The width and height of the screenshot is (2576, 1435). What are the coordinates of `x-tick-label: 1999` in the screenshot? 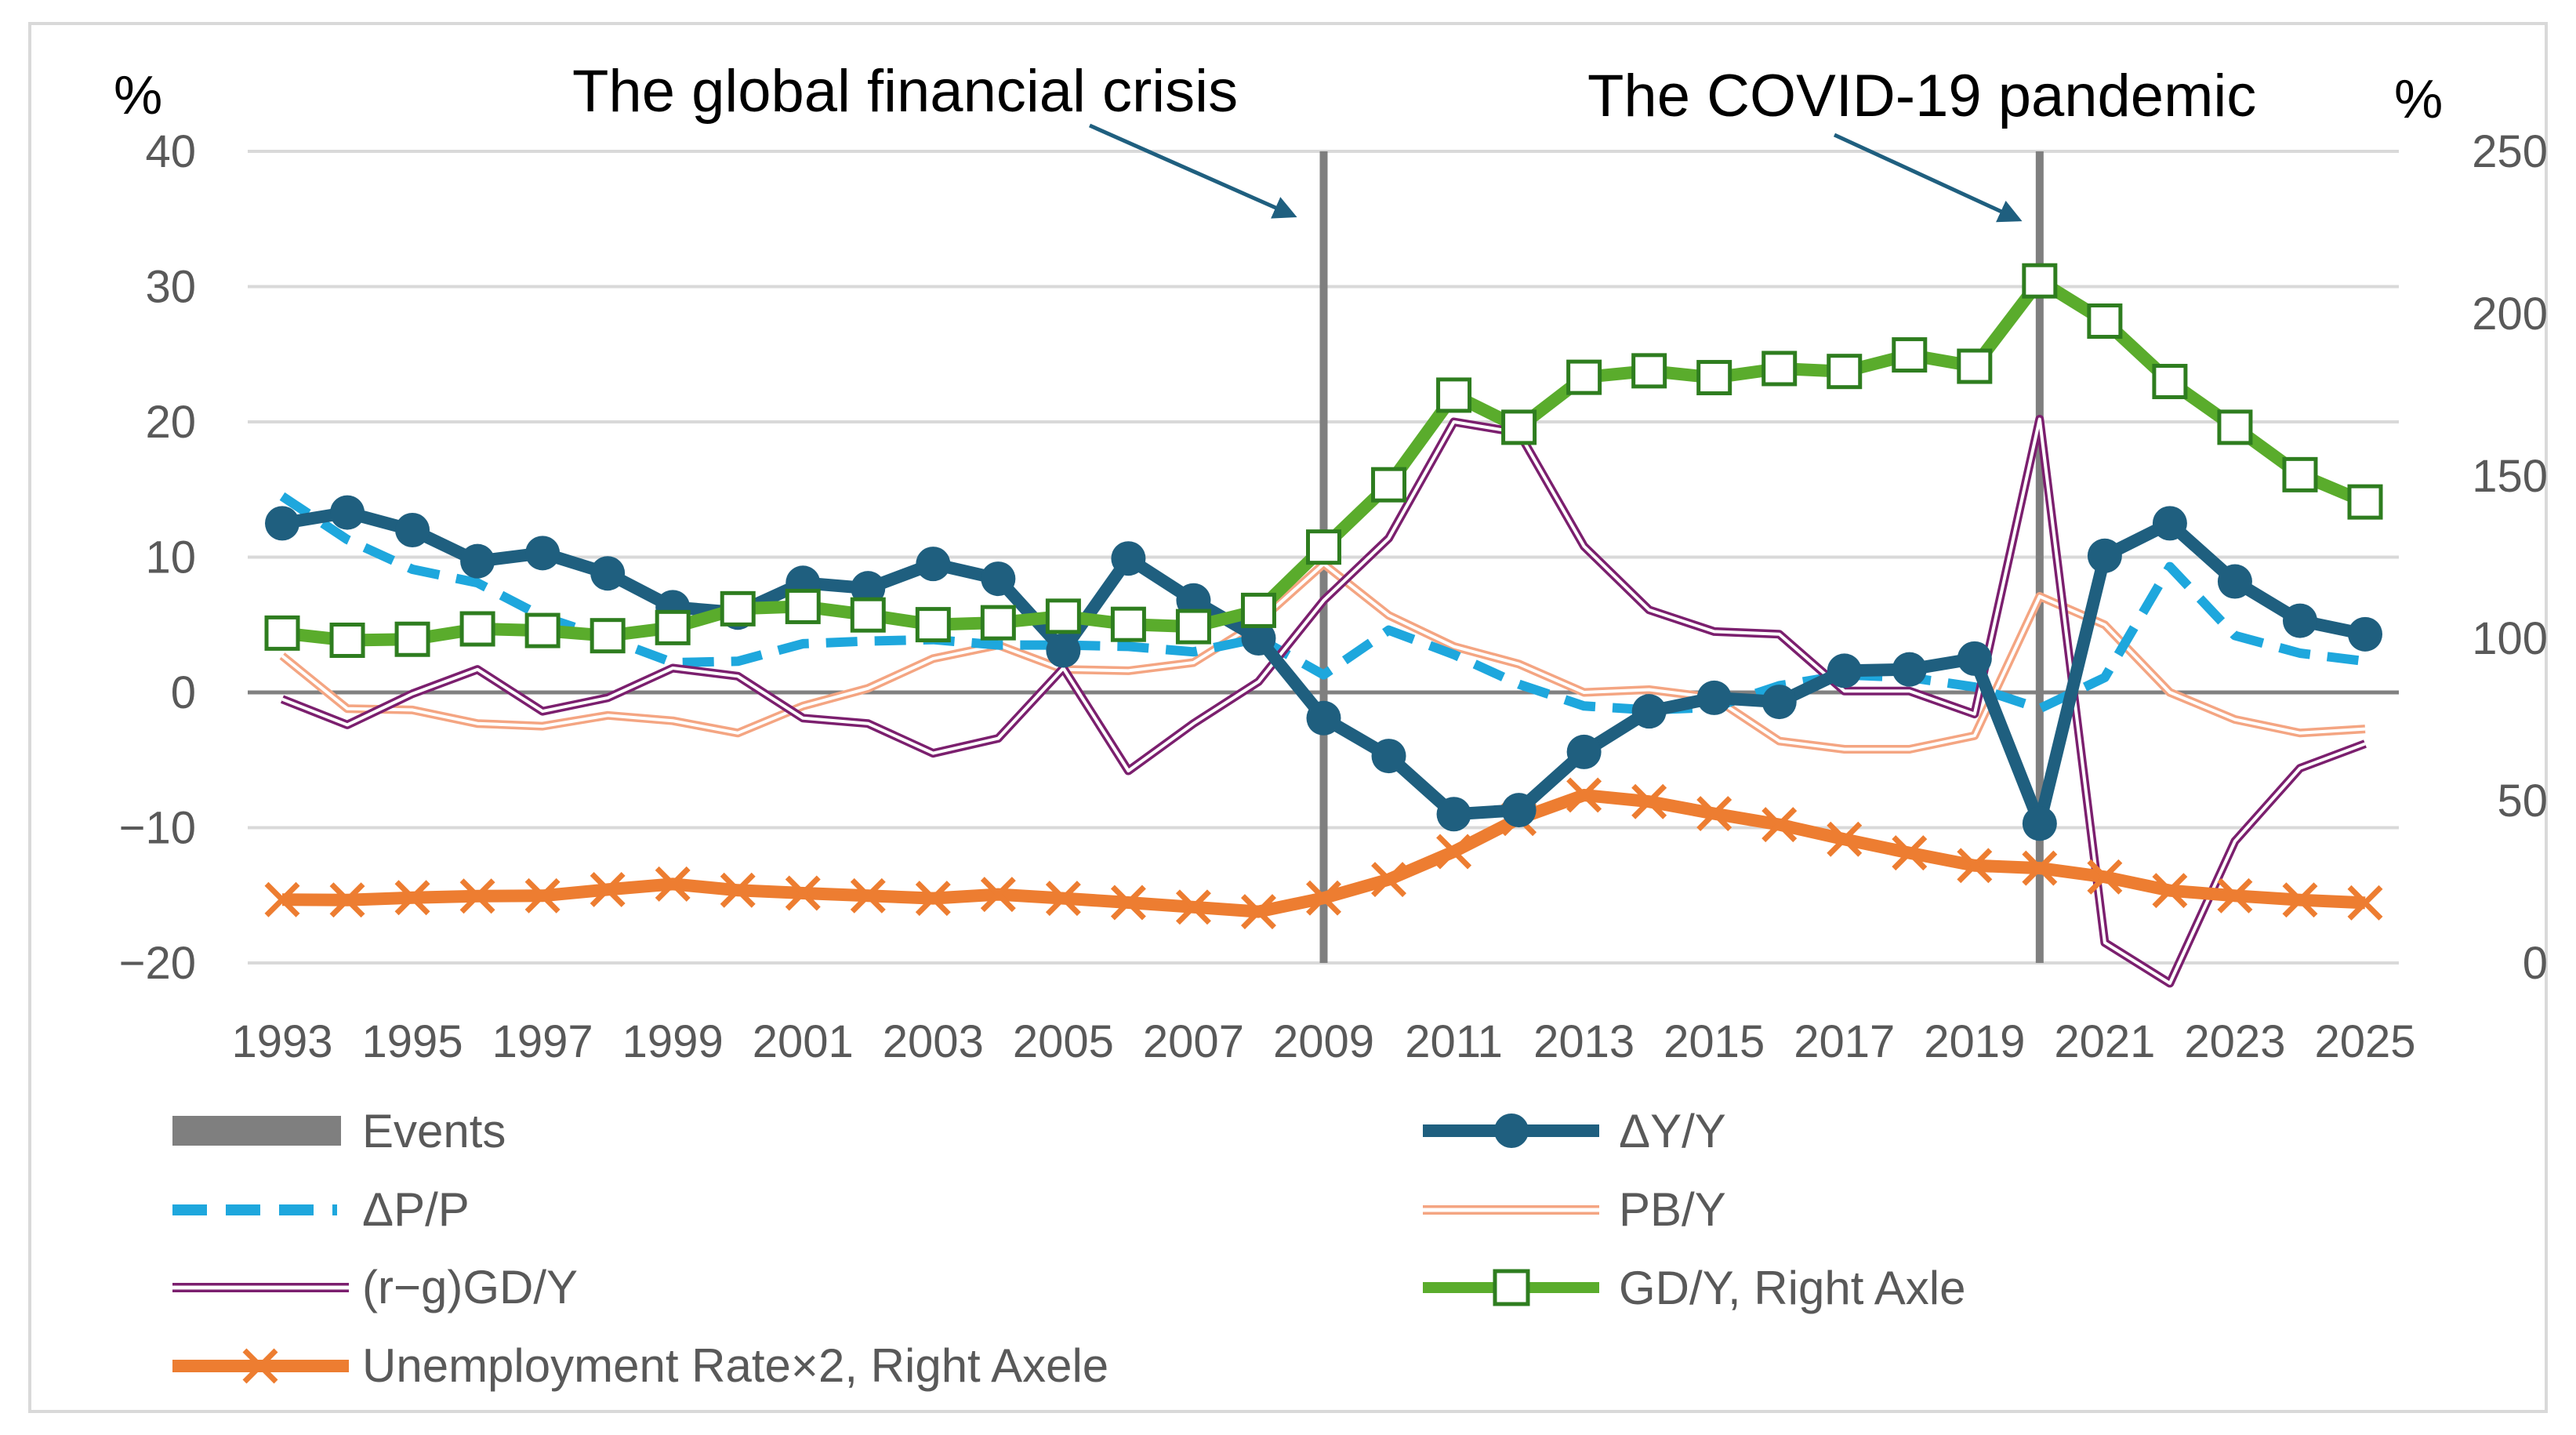 It's located at (673, 1041).